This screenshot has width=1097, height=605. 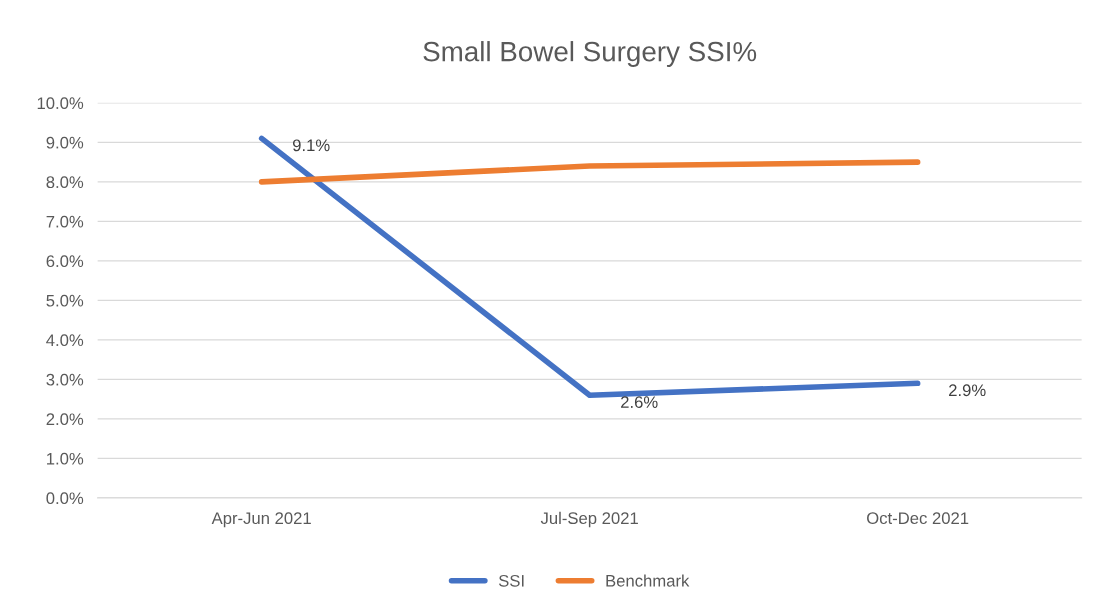 I want to click on x-tick-label: Apr-Jun 2021, so click(x=261, y=520).